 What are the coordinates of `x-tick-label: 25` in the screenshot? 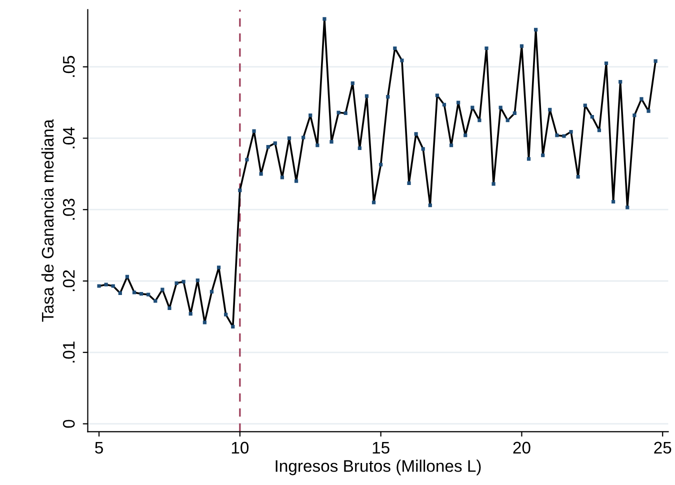 It's located at (663, 448).